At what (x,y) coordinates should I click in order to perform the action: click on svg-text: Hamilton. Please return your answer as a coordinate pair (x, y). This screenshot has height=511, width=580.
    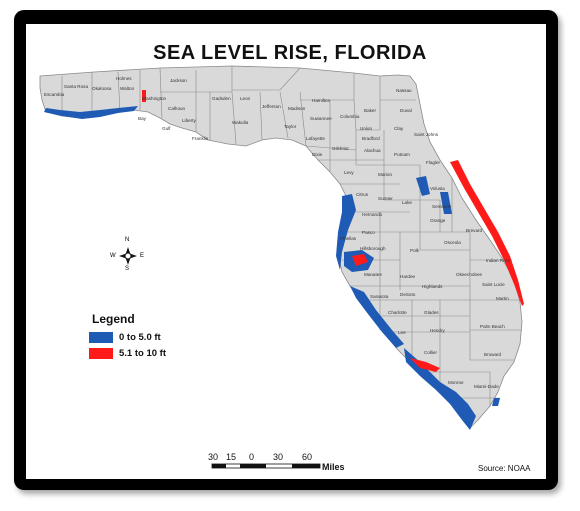
    Looking at the image, I should click on (321, 100).